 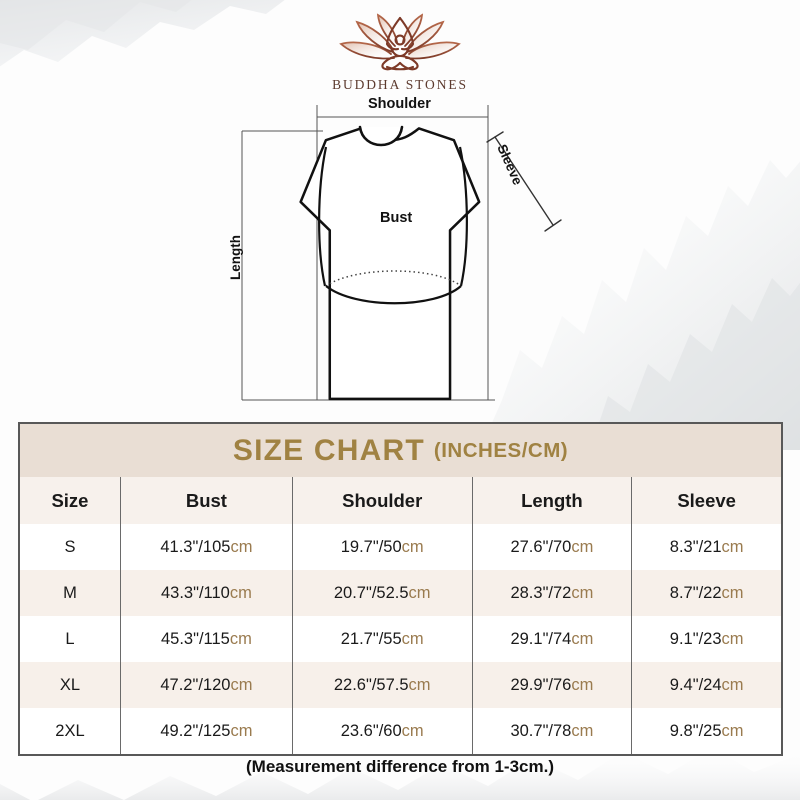 I want to click on cell-bust-value: 43.3"/110, so click(x=195, y=592).